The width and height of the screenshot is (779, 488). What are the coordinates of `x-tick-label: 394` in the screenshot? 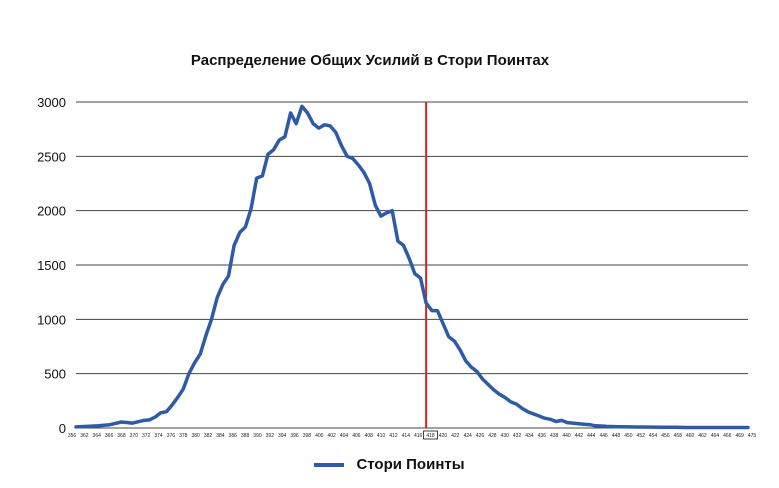 It's located at (282, 436).